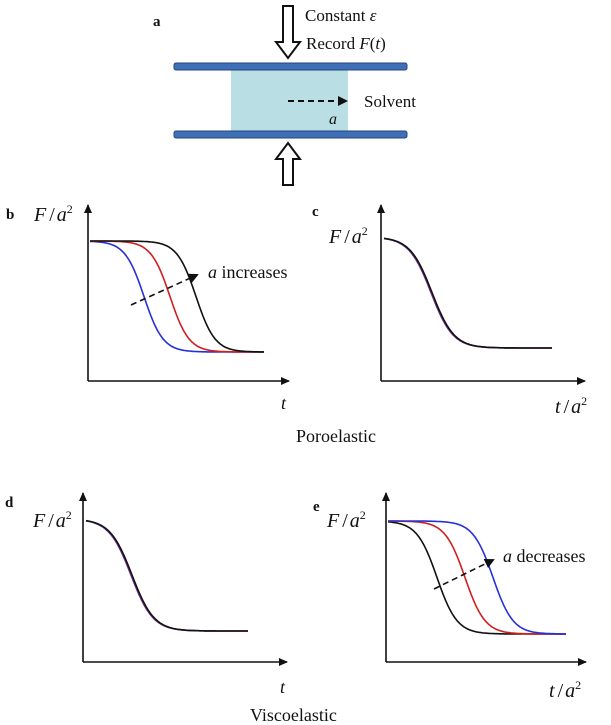 The height and width of the screenshot is (725, 611). I want to click on panel-d-curve-black, so click(166, 575).